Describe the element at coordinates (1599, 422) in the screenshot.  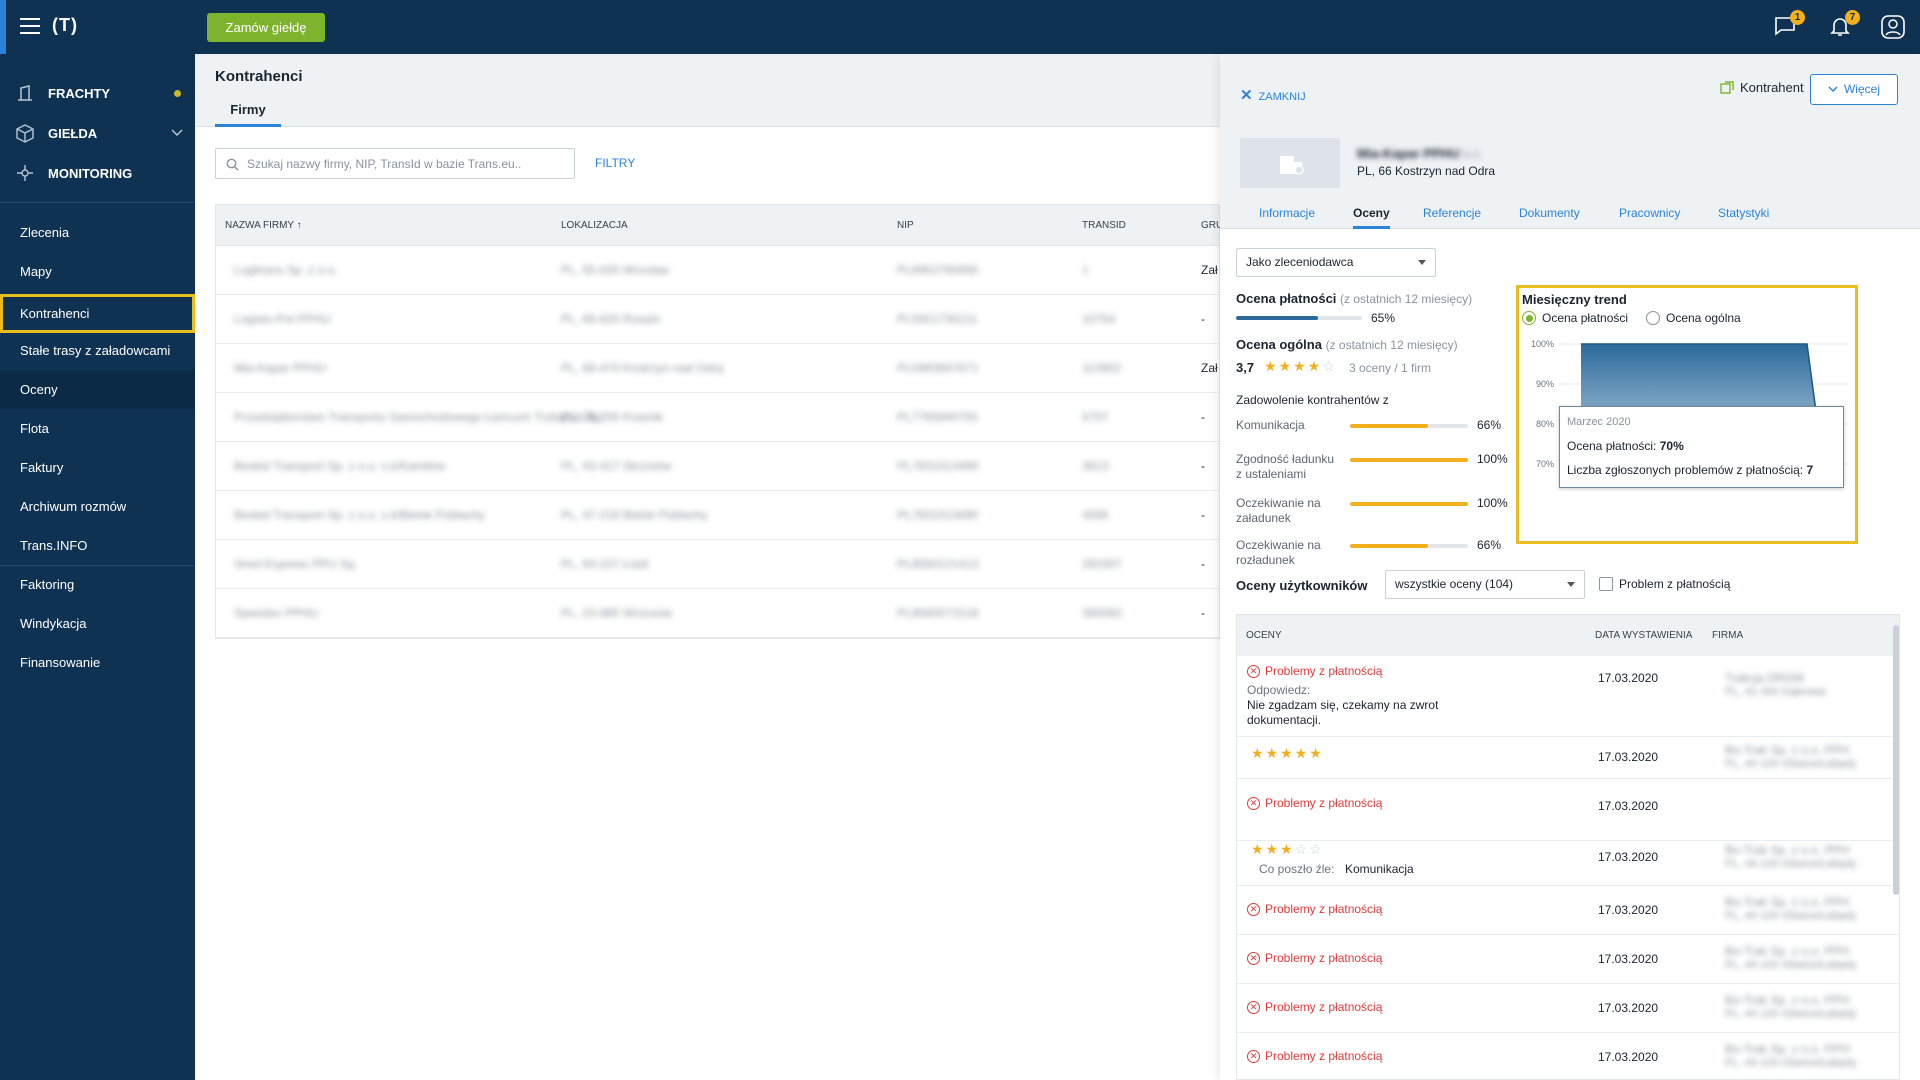
I see `tooltip-month: Marzec 2020` at that location.